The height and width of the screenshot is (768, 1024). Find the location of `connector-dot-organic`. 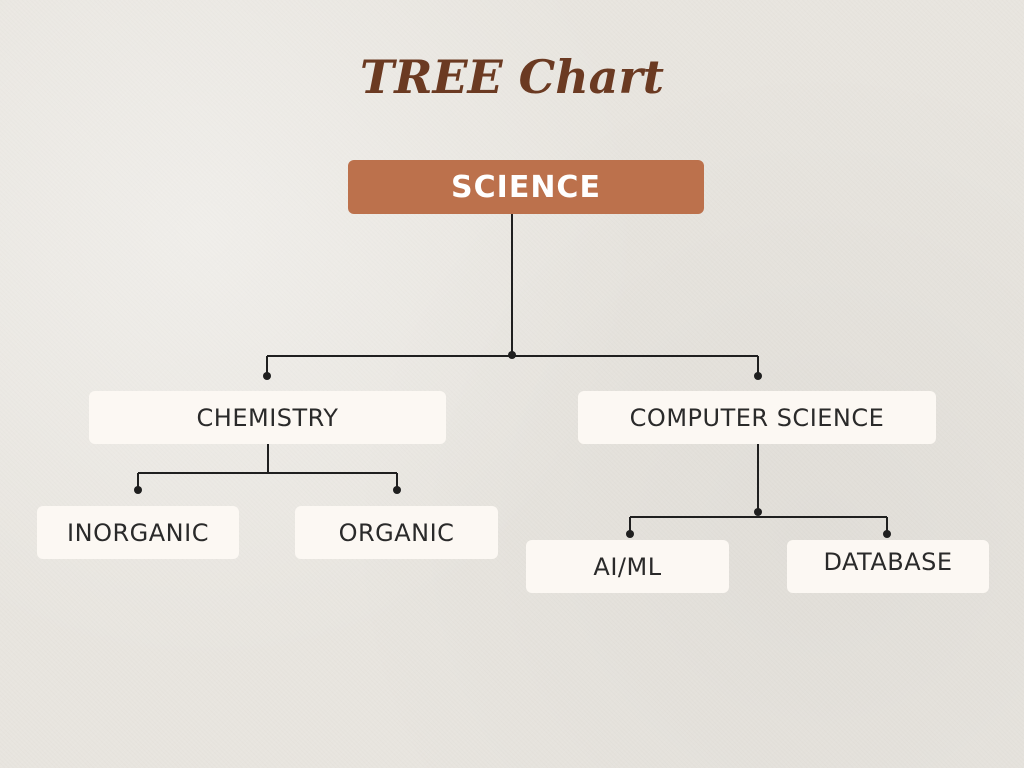

connector-dot-organic is located at coordinates (397, 490).